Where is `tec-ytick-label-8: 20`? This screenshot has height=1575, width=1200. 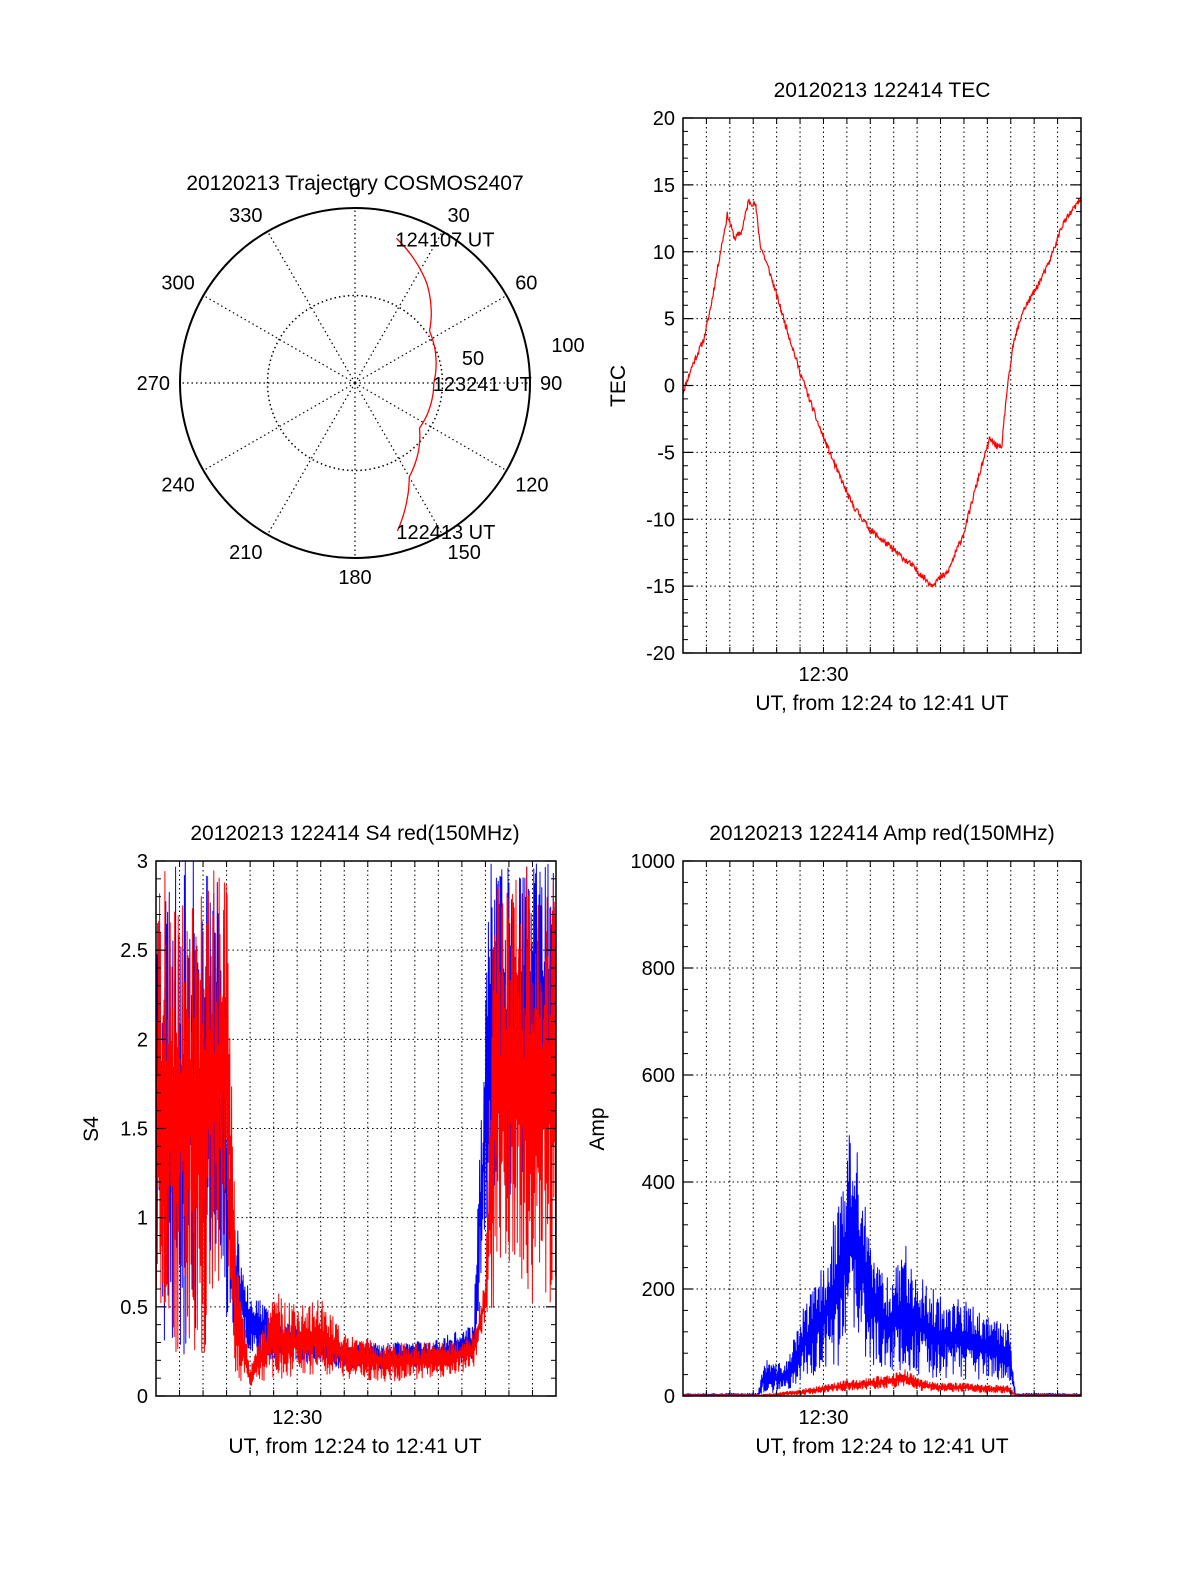 tec-ytick-label-8: 20 is located at coordinates (664, 119).